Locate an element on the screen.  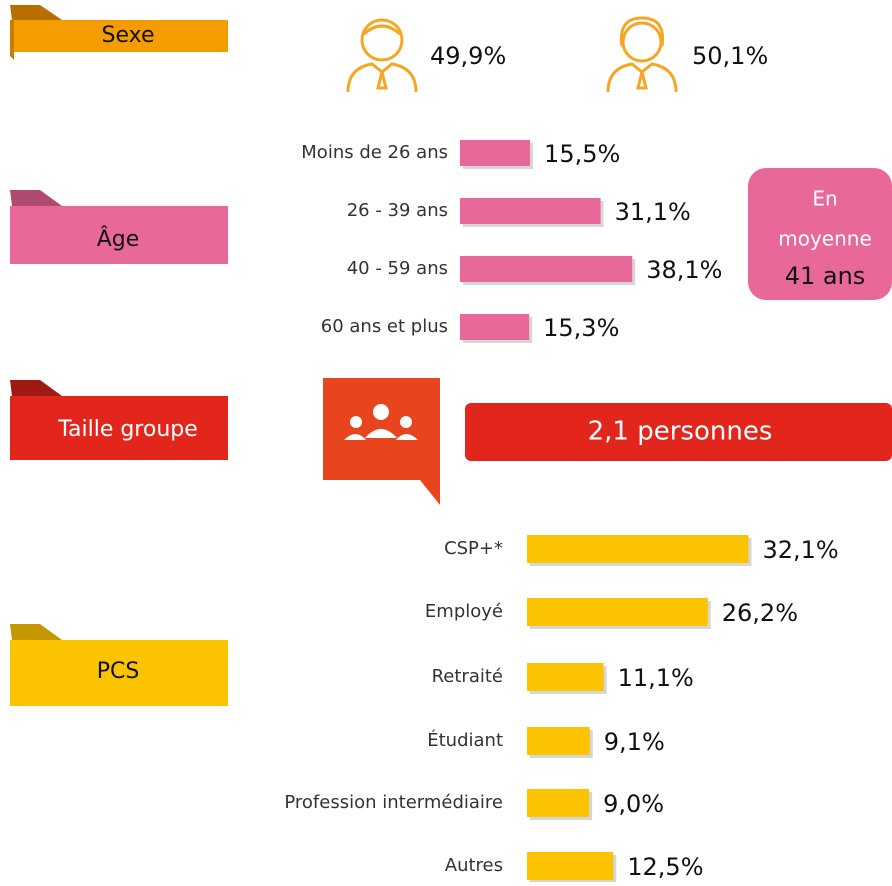
men-value: 49,9% is located at coordinates (468, 56).